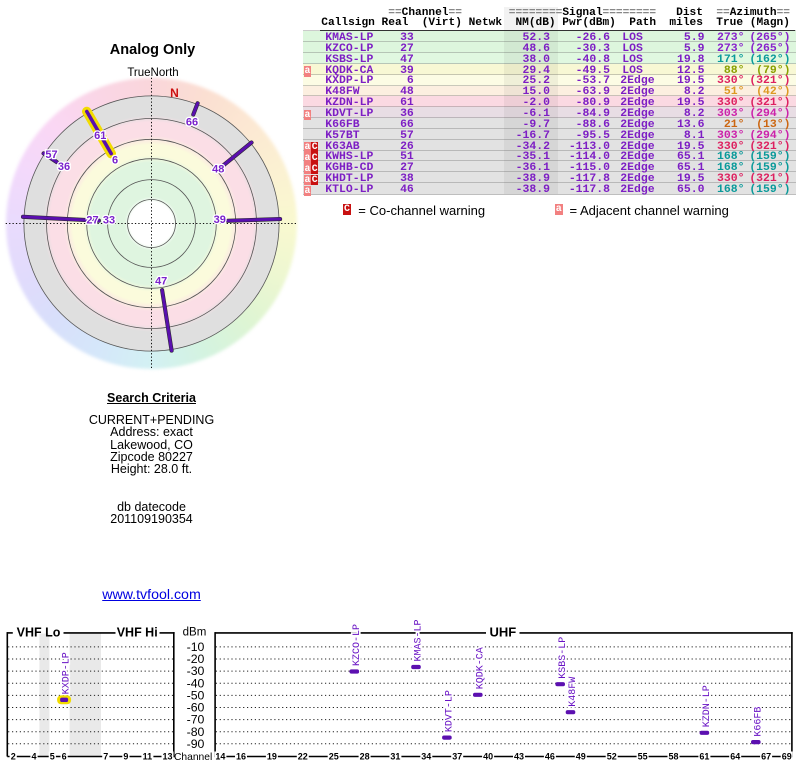 Image resolution: width=800 pixels, height=768 pixels. What do you see at coordinates (220, 757) in the screenshot?
I see `svg-text: 14` at bounding box center [220, 757].